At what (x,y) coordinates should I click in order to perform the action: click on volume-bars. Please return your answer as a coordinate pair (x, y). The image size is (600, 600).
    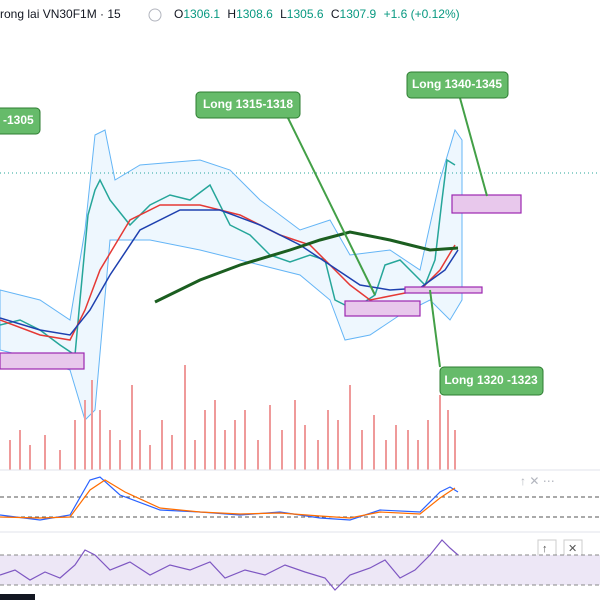
    Looking at the image, I should click on (232, 417).